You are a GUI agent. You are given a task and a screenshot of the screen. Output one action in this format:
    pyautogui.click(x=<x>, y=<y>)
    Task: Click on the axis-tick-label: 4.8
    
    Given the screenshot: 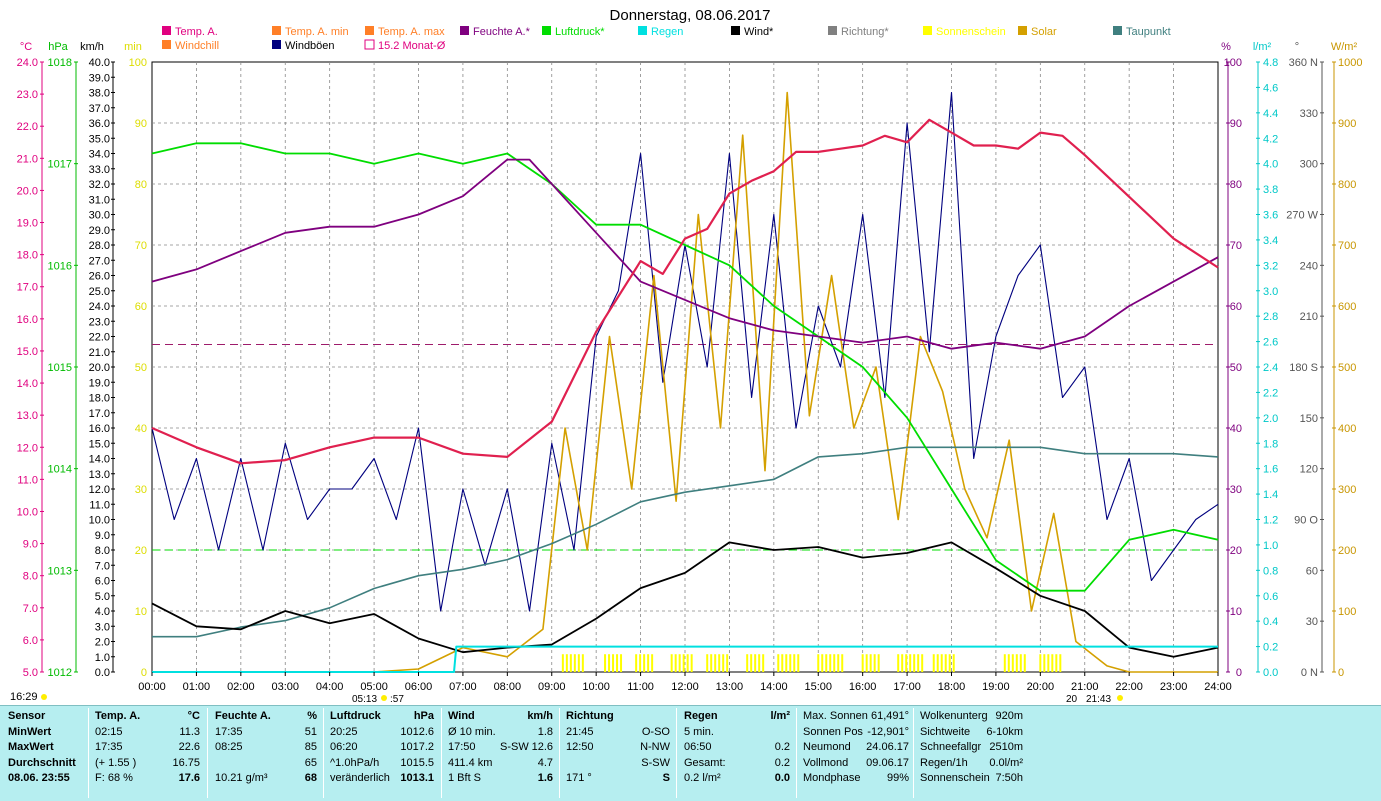 What is the action you would take?
    pyautogui.click(x=1270, y=63)
    